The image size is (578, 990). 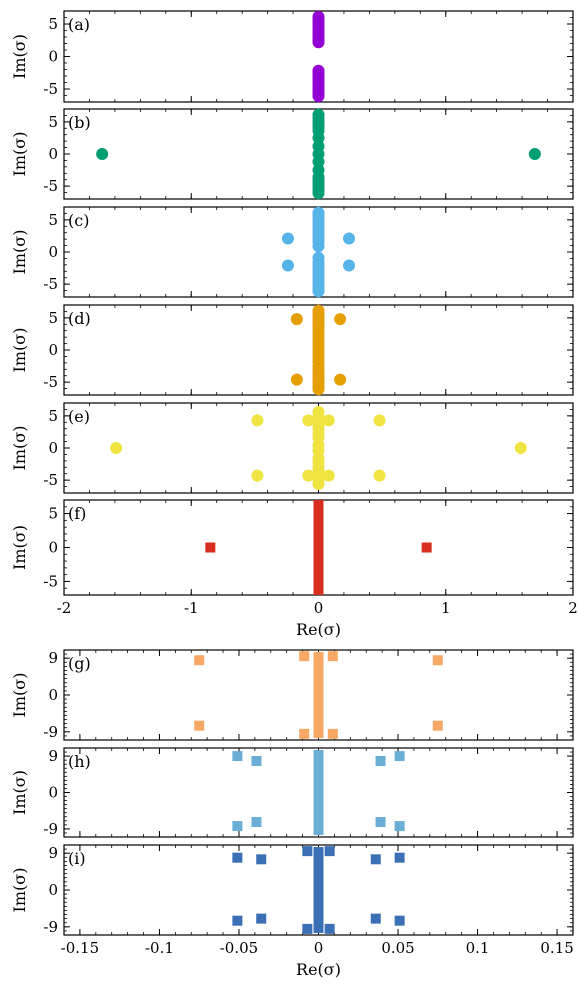 I want to click on panel-label: (d), so click(x=79, y=318).